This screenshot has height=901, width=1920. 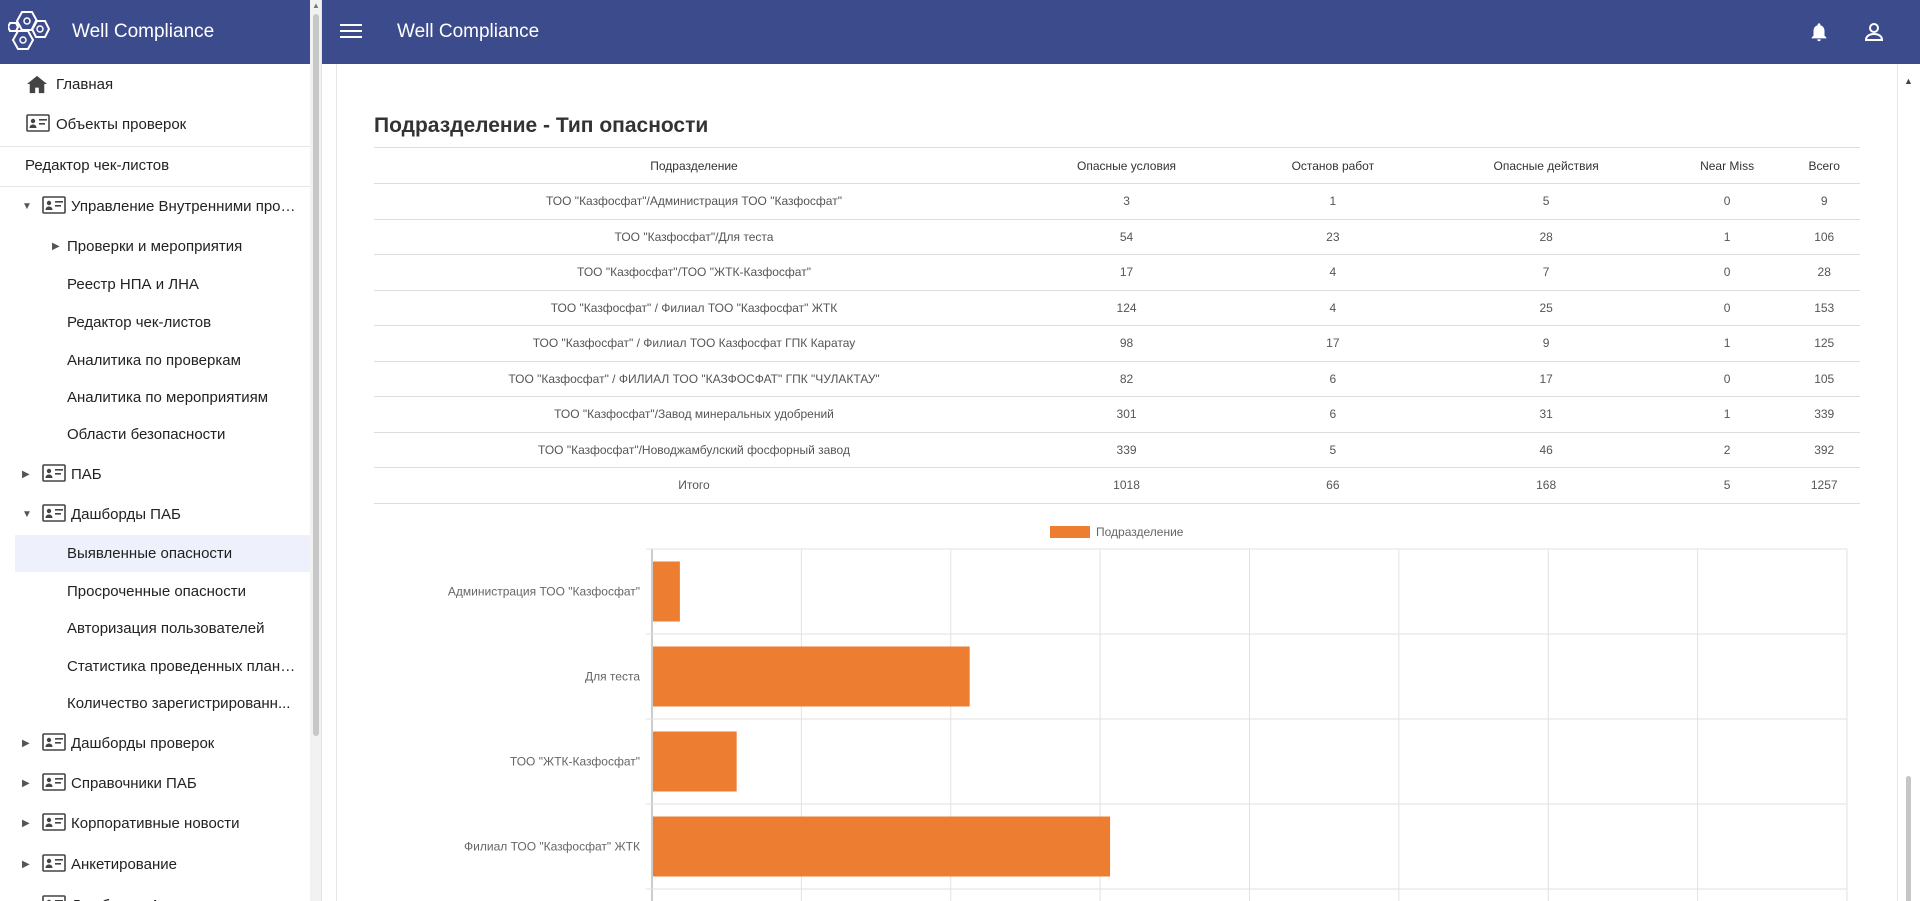 What do you see at coordinates (351, 32) in the screenshot?
I see `menu-icon` at bounding box center [351, 32].